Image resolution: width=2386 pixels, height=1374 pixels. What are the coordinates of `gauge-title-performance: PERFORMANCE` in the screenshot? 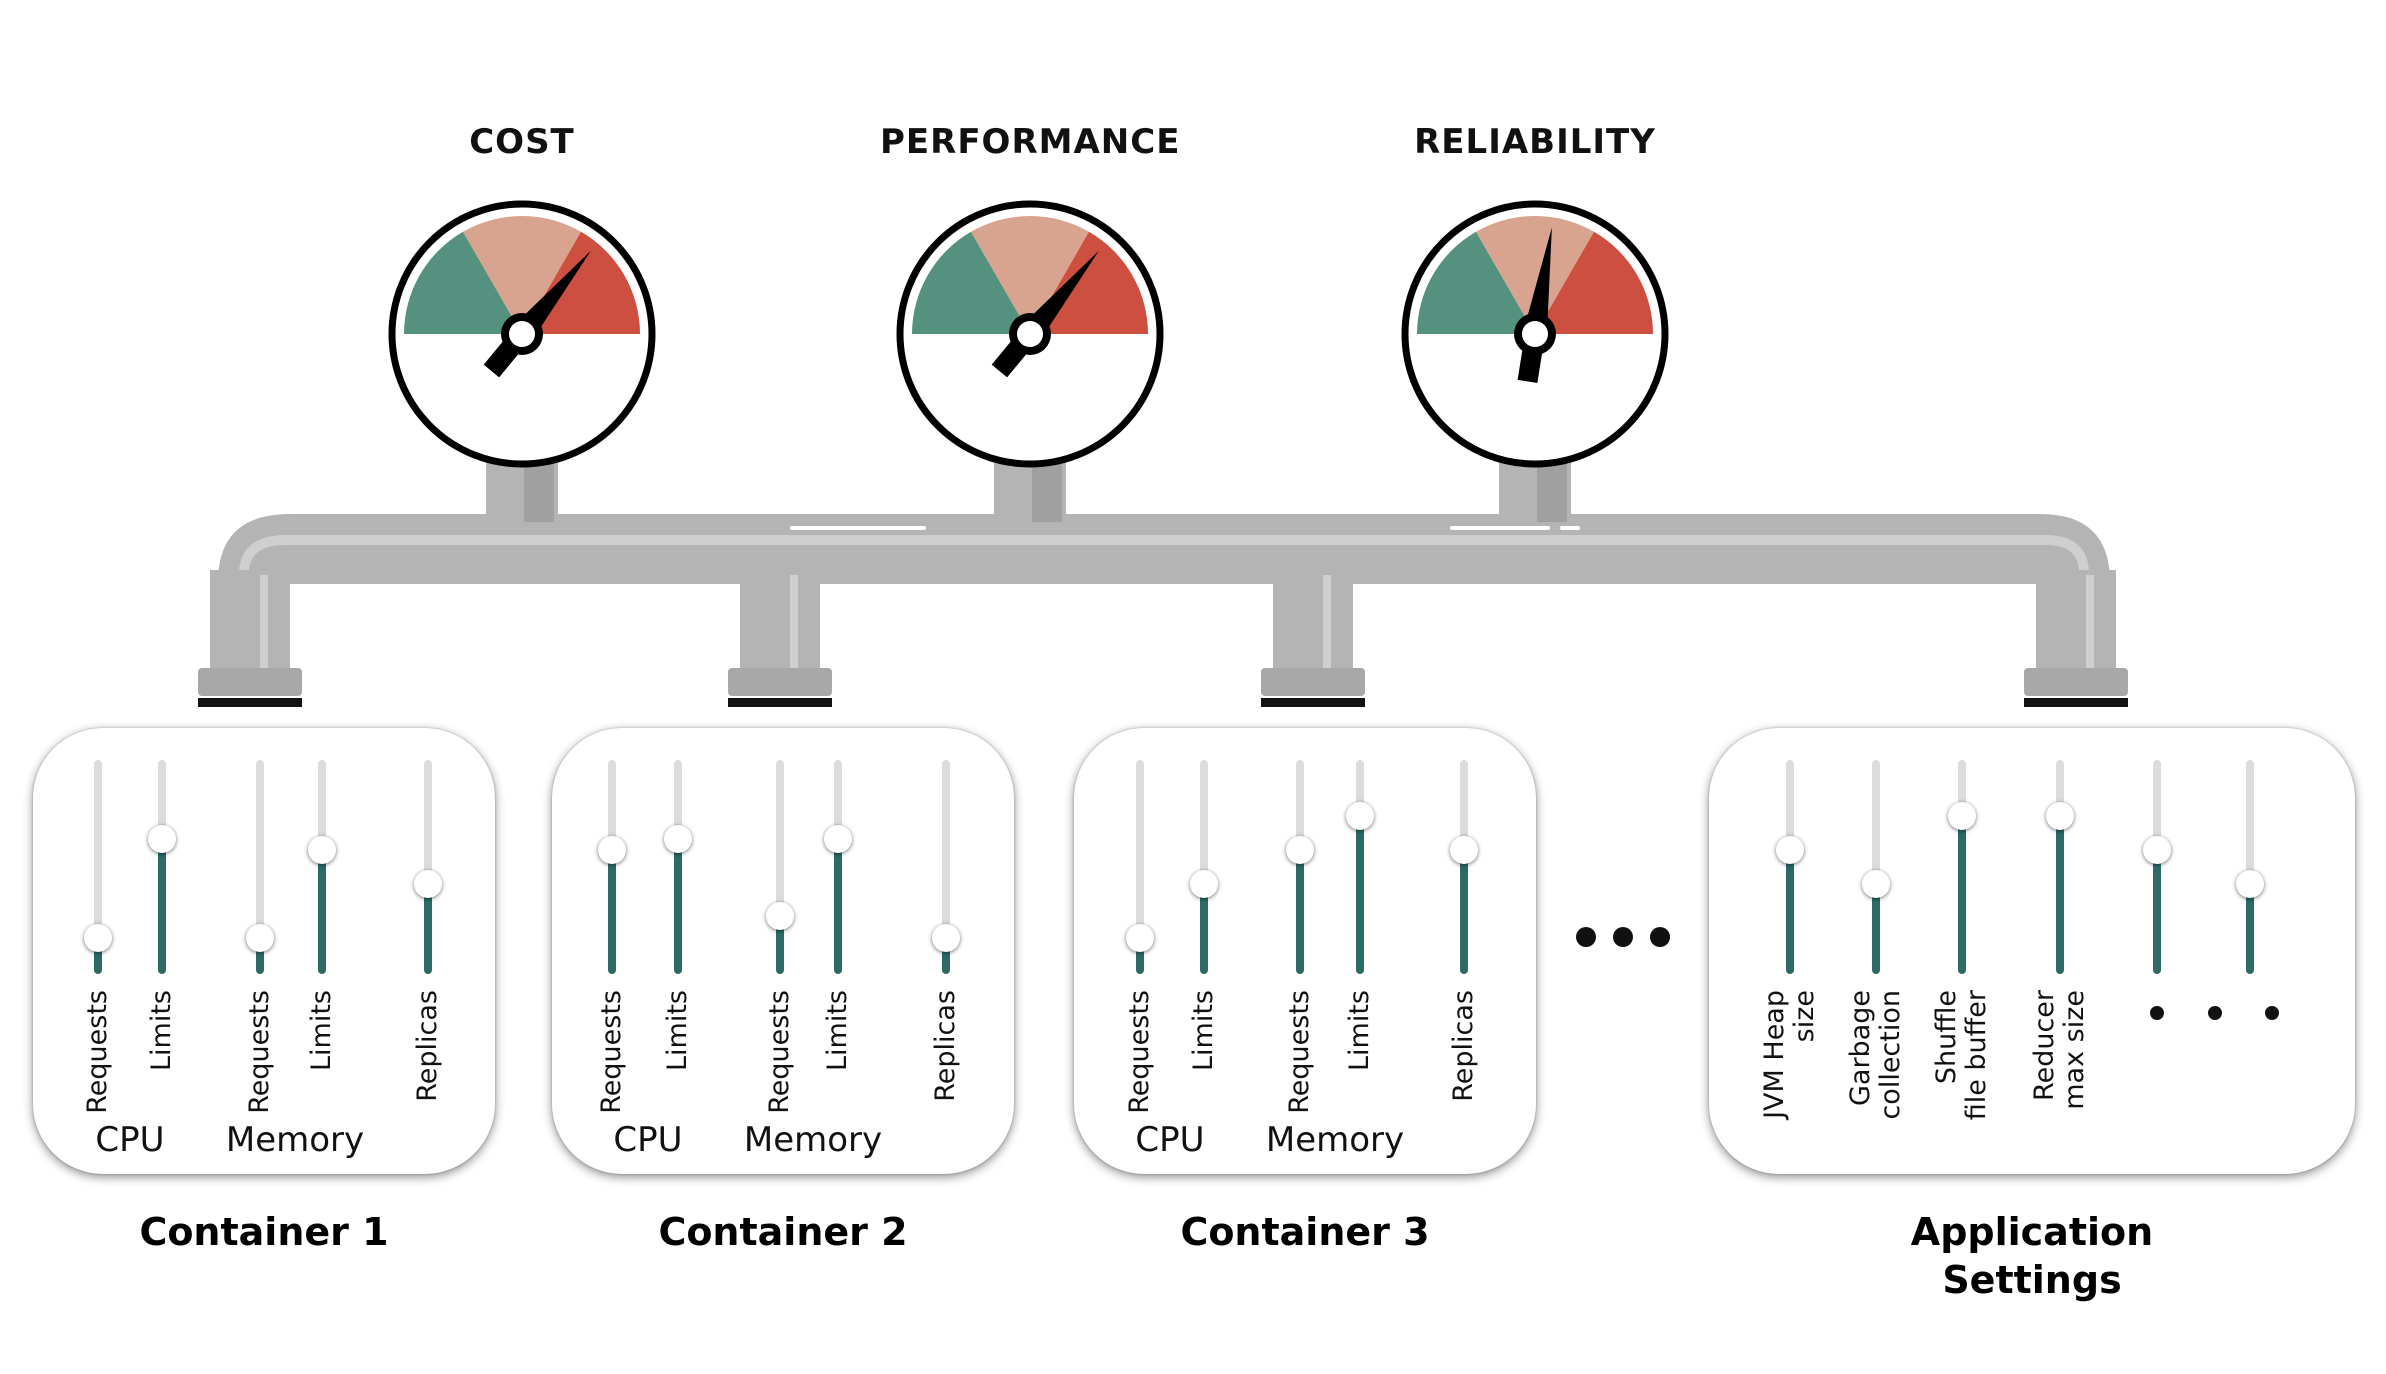 It's located at (1030, 142).